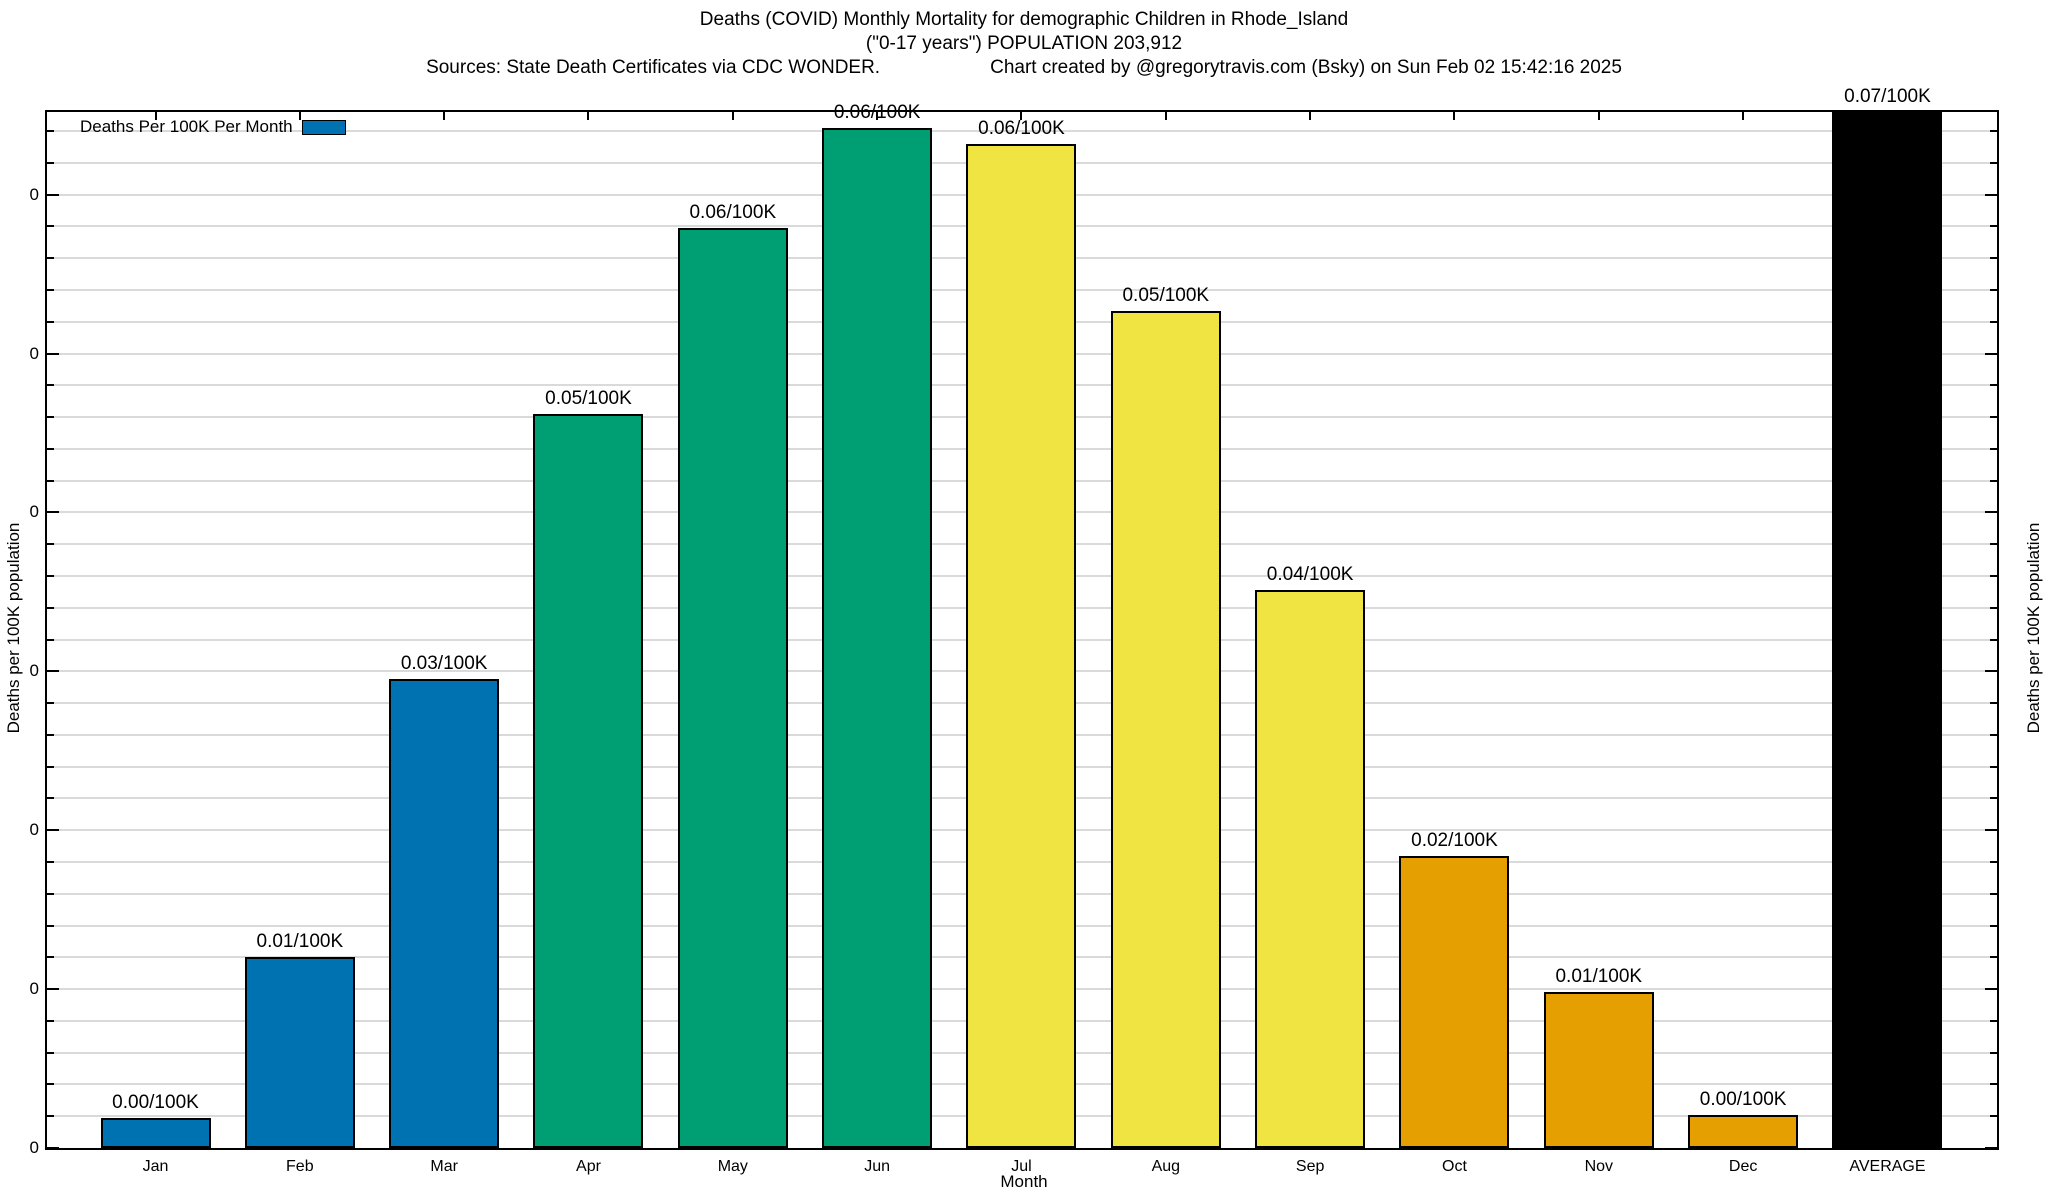  I want to click on bar-sep, so click(1310, 869).